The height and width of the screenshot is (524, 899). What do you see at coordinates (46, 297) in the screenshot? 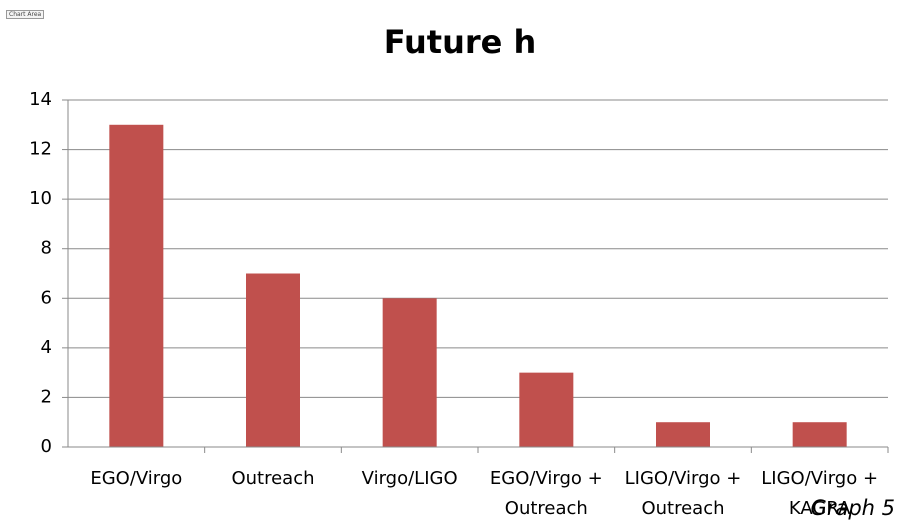
I see `y-tick-label: 6` at bounding box center [46, 297].